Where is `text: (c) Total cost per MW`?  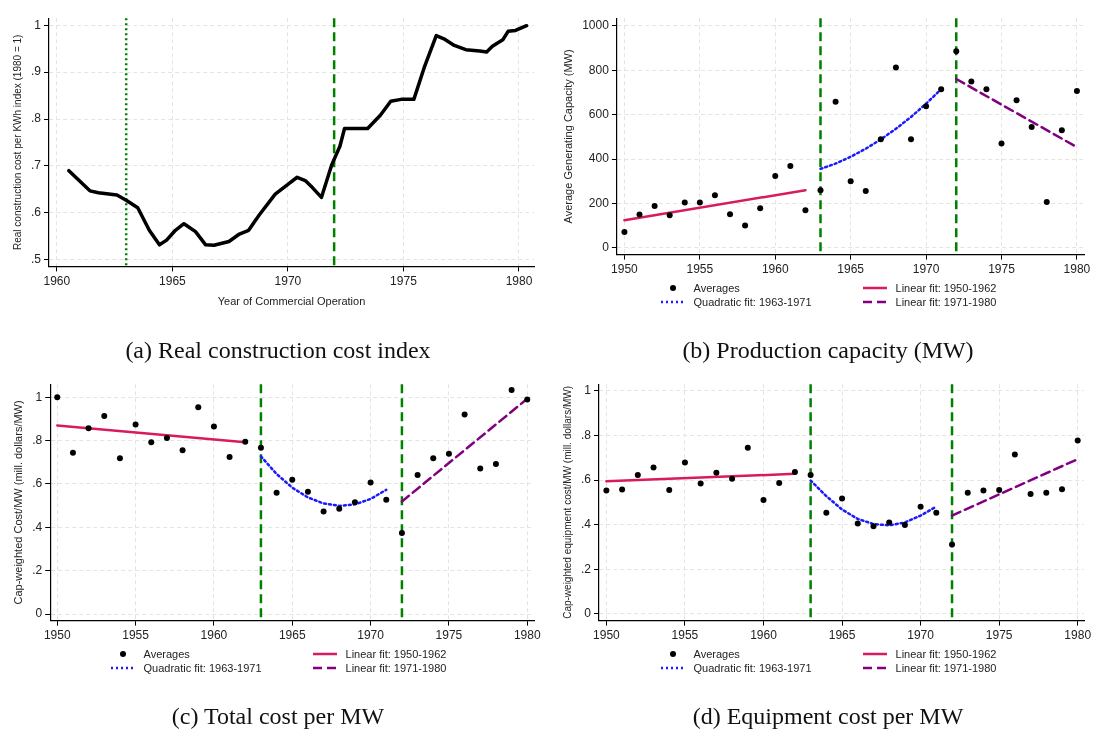 text: (c) Total cost per MW is located at coordinates (278, 716).